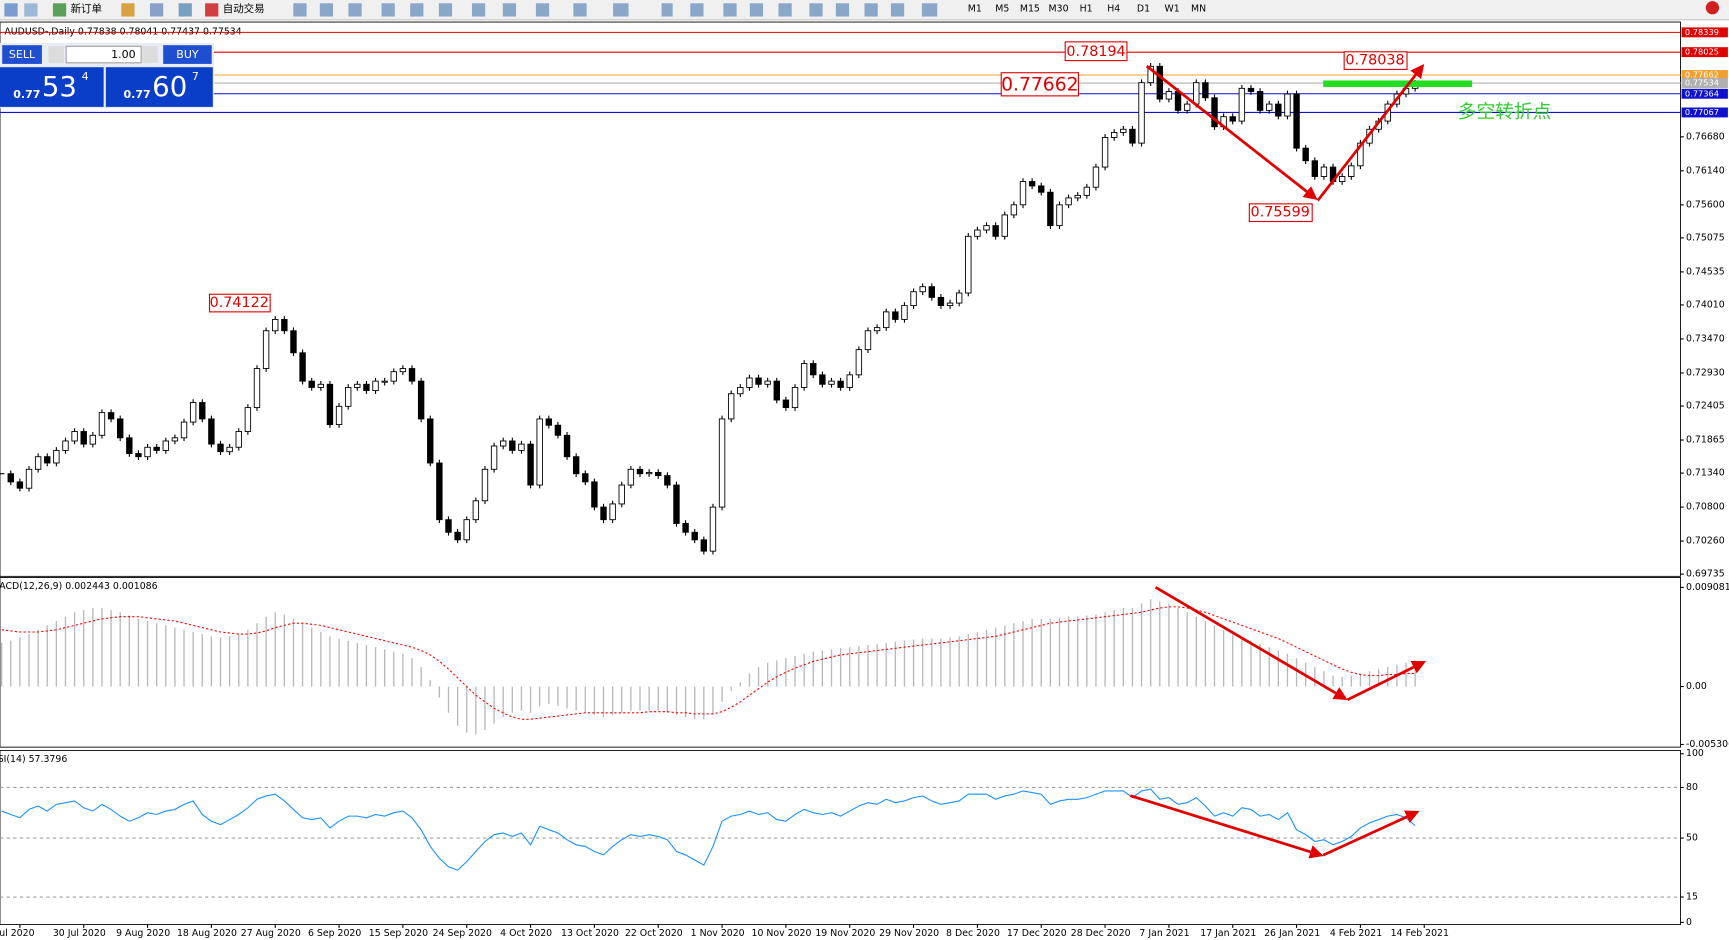 The image size is (1729, 940). What do you see at coordinates (1030, 8) in the screenshot?
I see `timeframe-button: M15` at bounding box center [1030, 8].